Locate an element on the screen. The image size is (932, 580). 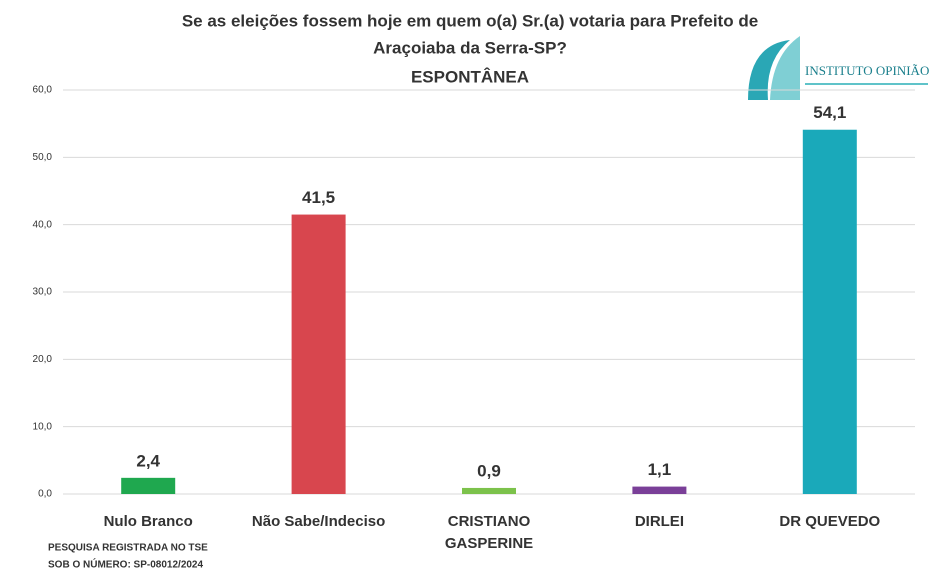
x-tick-label: Nulo Branco is located at coordinates (148, 521).